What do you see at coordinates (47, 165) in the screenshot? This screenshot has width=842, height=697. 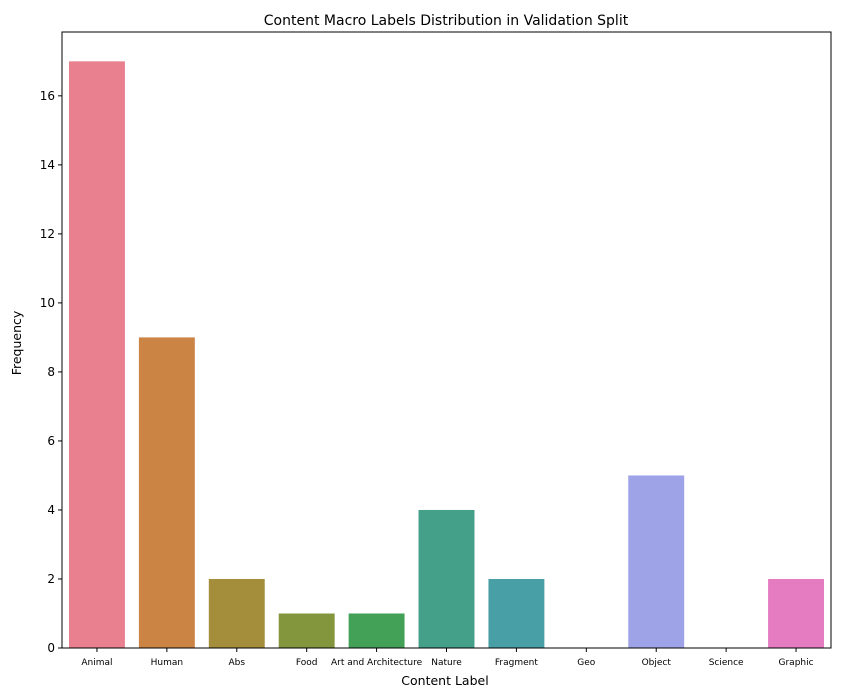 I see `y-tick-label: 14` at bounding box center [47, 165].